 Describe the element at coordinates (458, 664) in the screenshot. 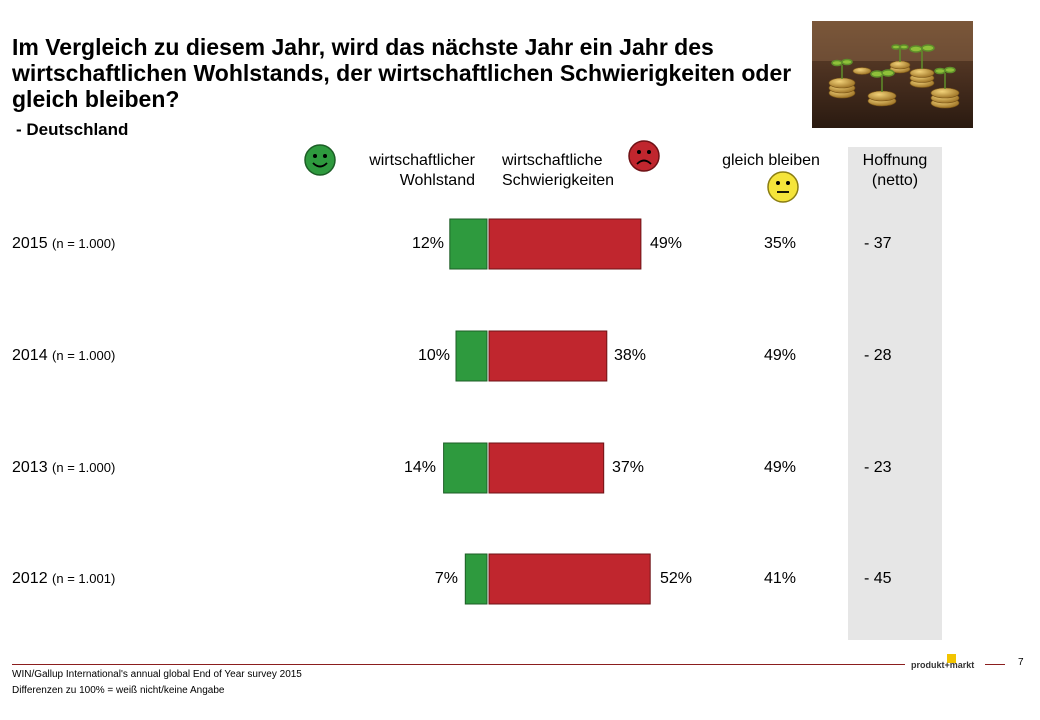

I see `footer-divider` at that location.